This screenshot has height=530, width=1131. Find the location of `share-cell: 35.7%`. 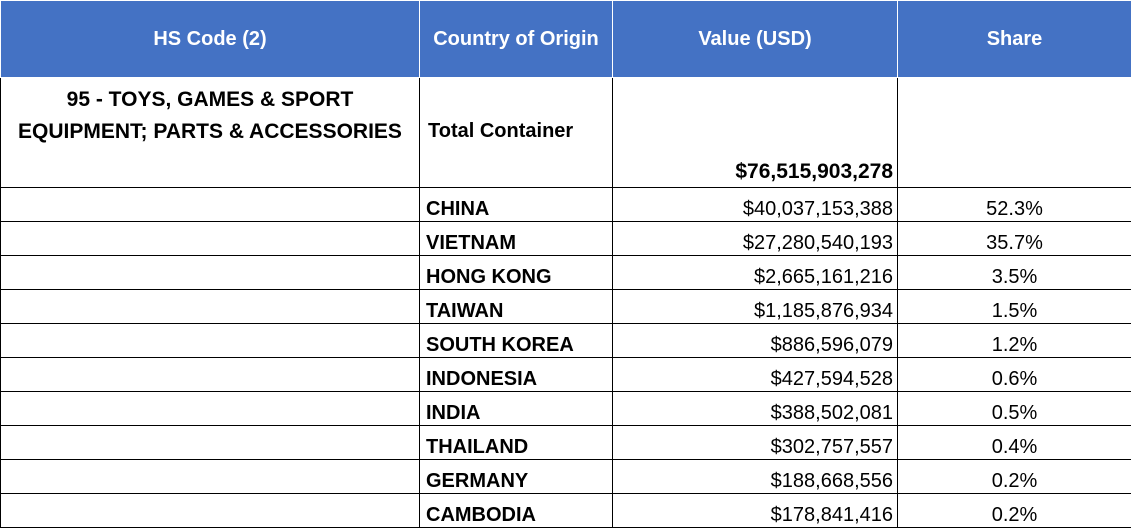

share-cell: 35.7% is located at coordinates (1014, 238).